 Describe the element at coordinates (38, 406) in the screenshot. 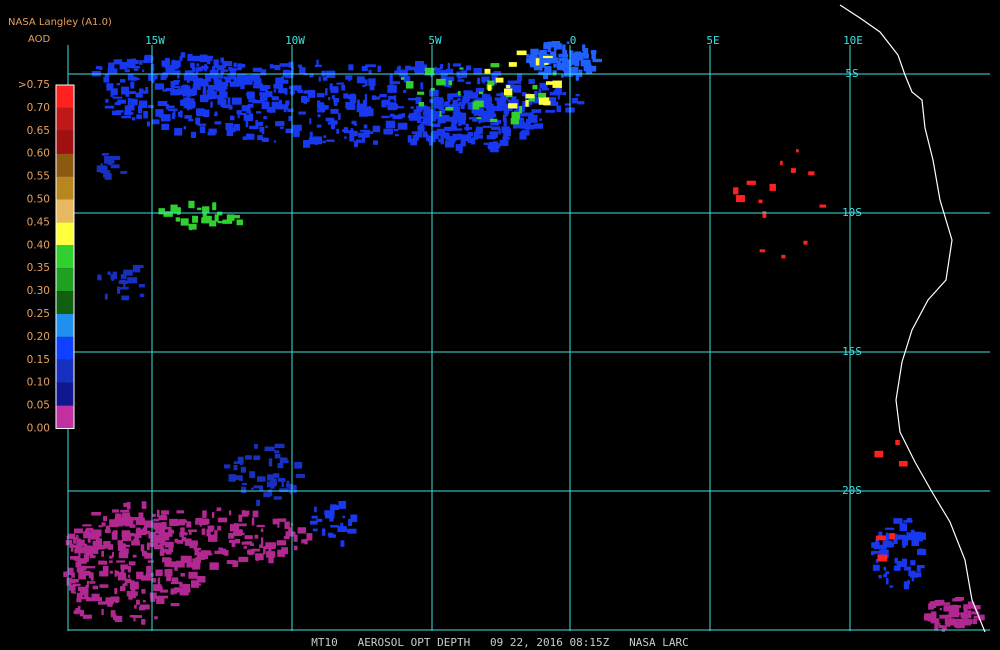

I see `legend-label: 0.05` at that location.